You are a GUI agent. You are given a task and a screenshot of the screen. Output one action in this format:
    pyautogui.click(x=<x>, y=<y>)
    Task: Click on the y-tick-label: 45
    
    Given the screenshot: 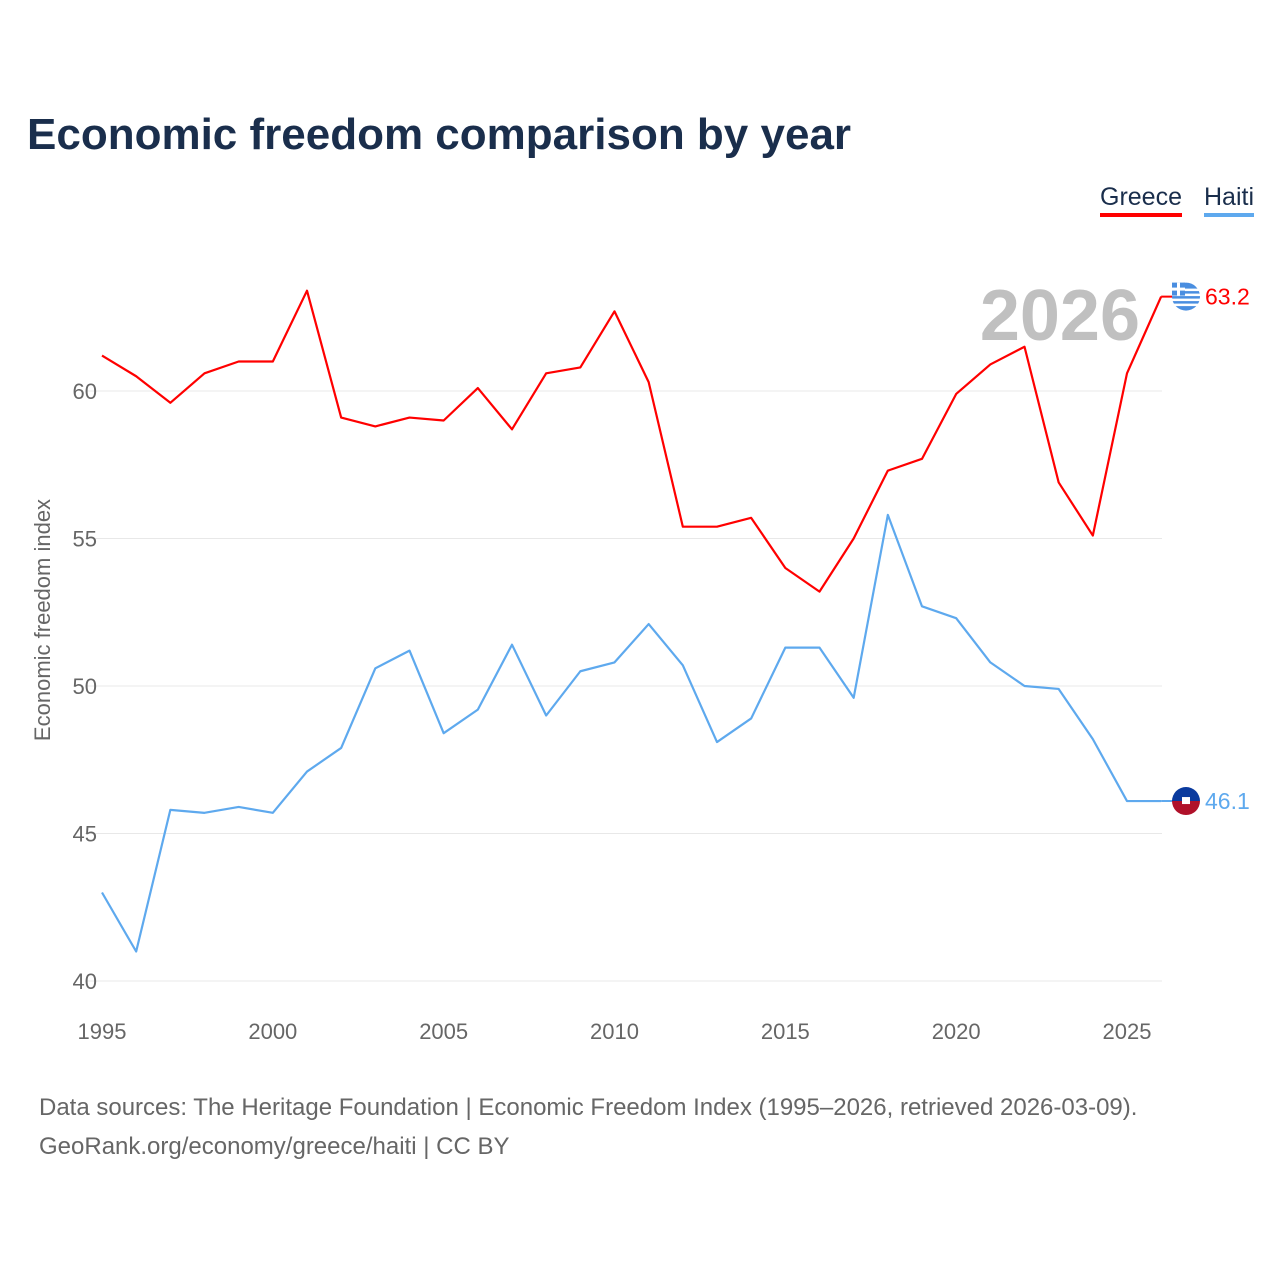 What is the action you would take?
    pyautogui.click(x=85, y=834)
    